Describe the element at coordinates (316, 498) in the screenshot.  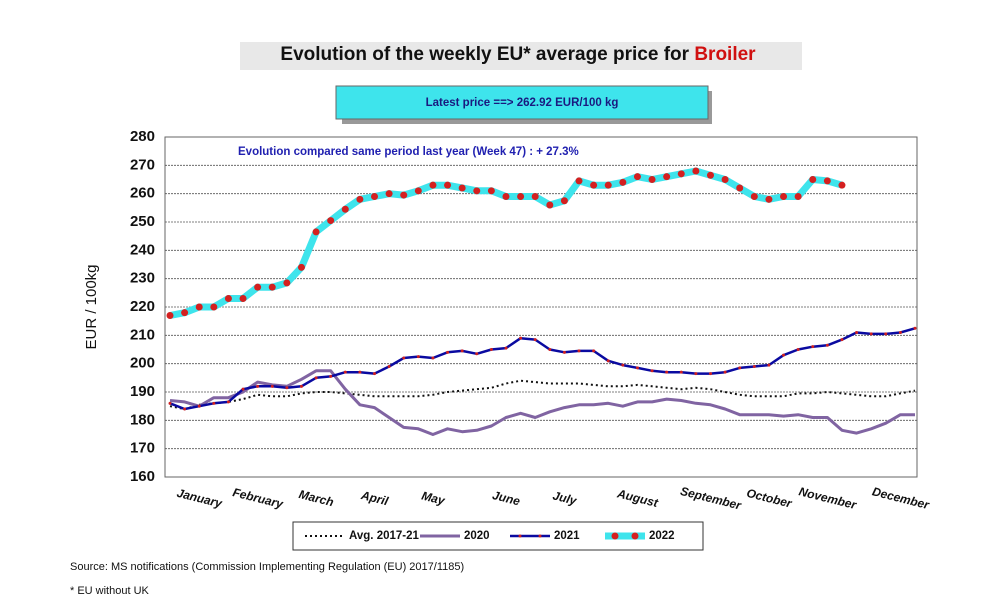
I see `x-tick-label: March` at that location.